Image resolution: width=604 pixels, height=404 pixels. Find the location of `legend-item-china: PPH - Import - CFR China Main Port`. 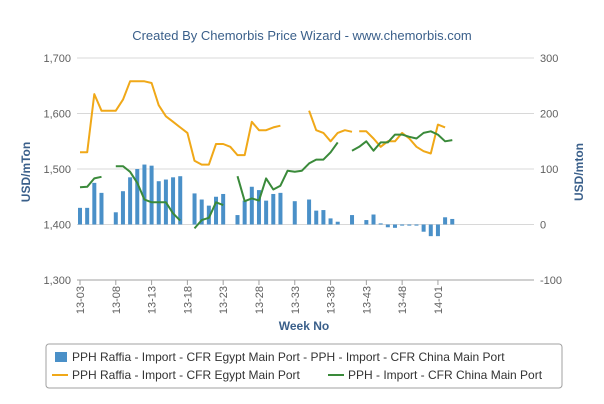

legend-item-china: PPH - Import - CFR China Main Port is located at coordinates (435, 375).